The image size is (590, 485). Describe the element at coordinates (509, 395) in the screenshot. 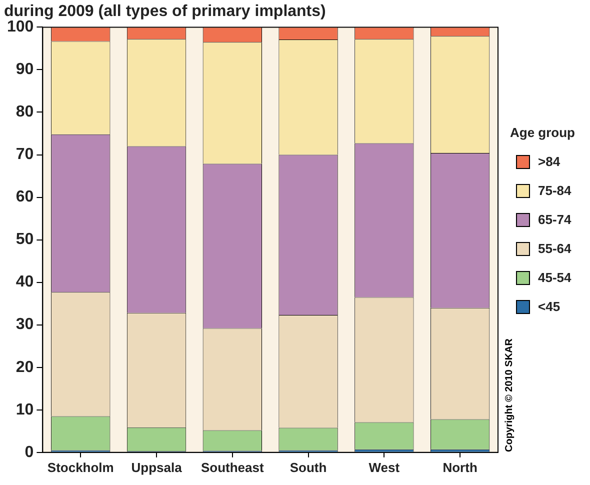

I see `text: Copyright © 2010 SKAR` at that location.